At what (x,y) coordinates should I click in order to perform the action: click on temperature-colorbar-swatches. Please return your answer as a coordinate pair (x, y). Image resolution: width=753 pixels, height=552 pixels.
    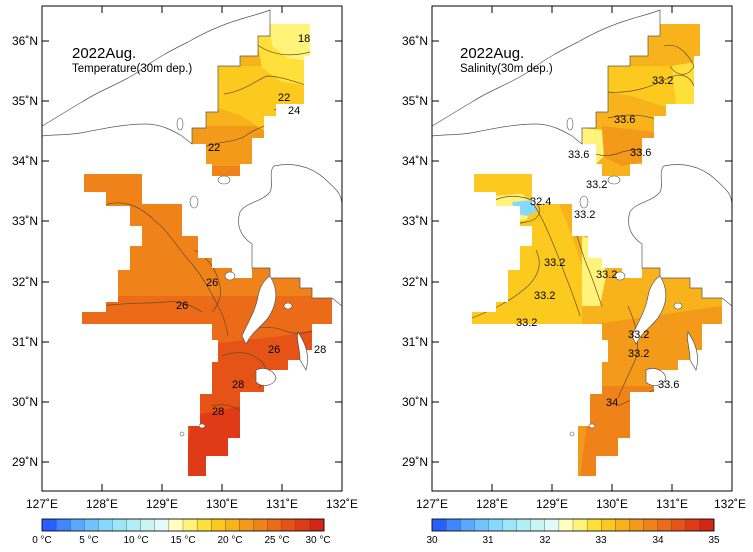
    Looking at the image, I should click on (183, 525).